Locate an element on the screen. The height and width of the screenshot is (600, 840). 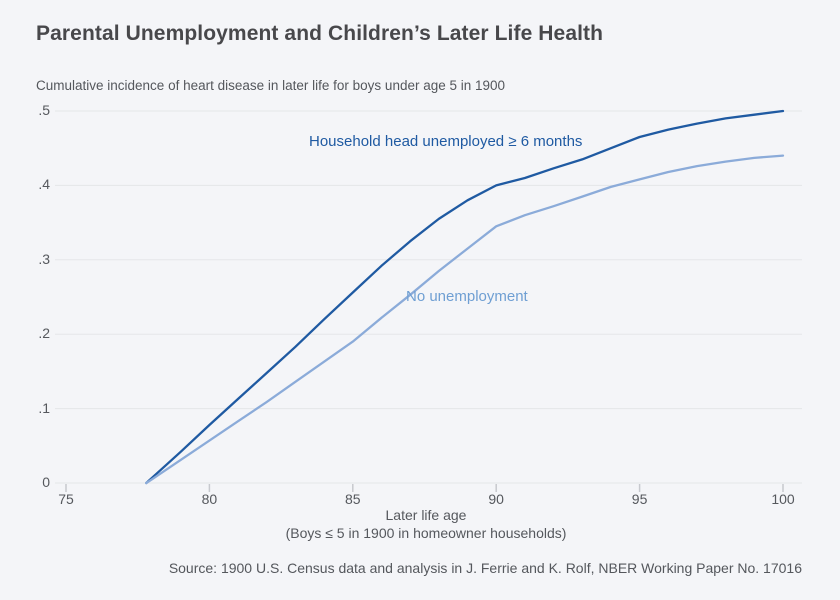
x-tick-label: 100 is located at coordinates (783, 499).